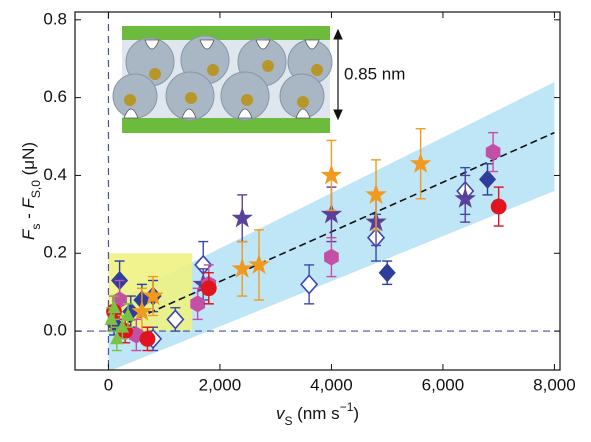  I want to click on inset-label: 0.85 nm, so click(374, 73).